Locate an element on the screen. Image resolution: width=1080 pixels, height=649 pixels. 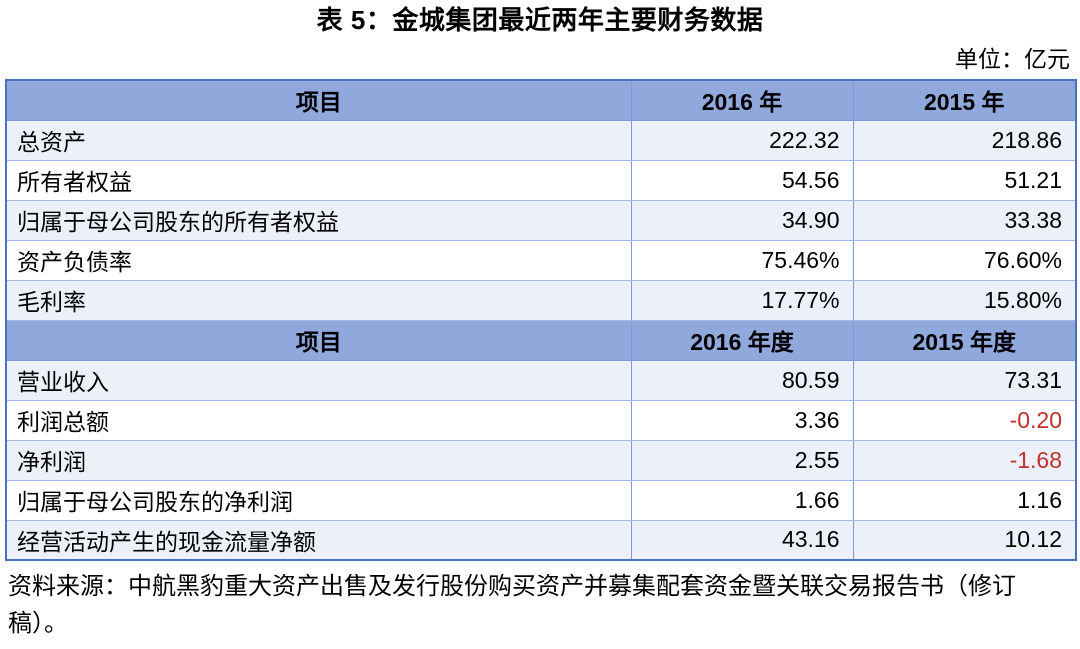
row-item-label: 资产负债率 is located at coordinates (318, 260).